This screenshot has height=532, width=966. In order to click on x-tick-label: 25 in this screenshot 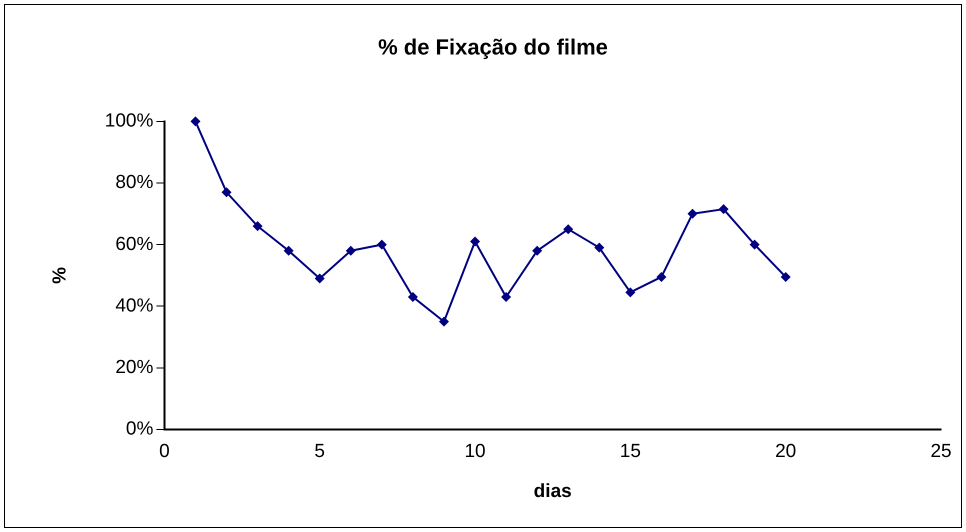, I will do `click(941, 451)`.